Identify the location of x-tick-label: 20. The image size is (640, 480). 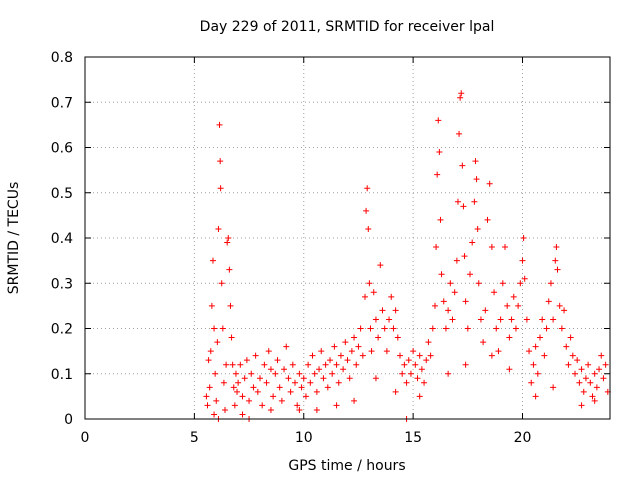
(523, 438).